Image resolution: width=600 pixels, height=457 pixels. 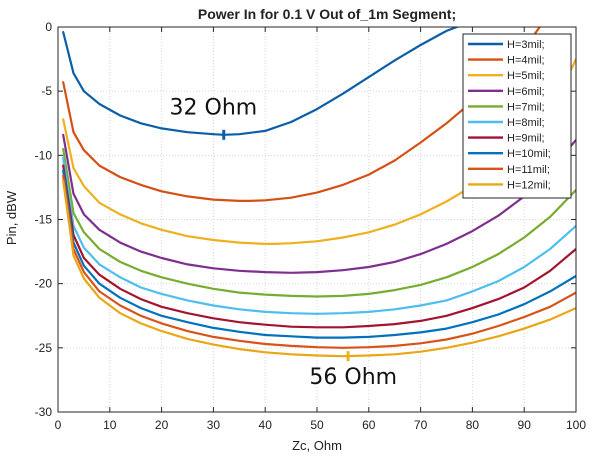 What do you see at coordinates (46, 91) in the screenshot?
I see `y-tick-label: -5` at bounding box center [46, 91].